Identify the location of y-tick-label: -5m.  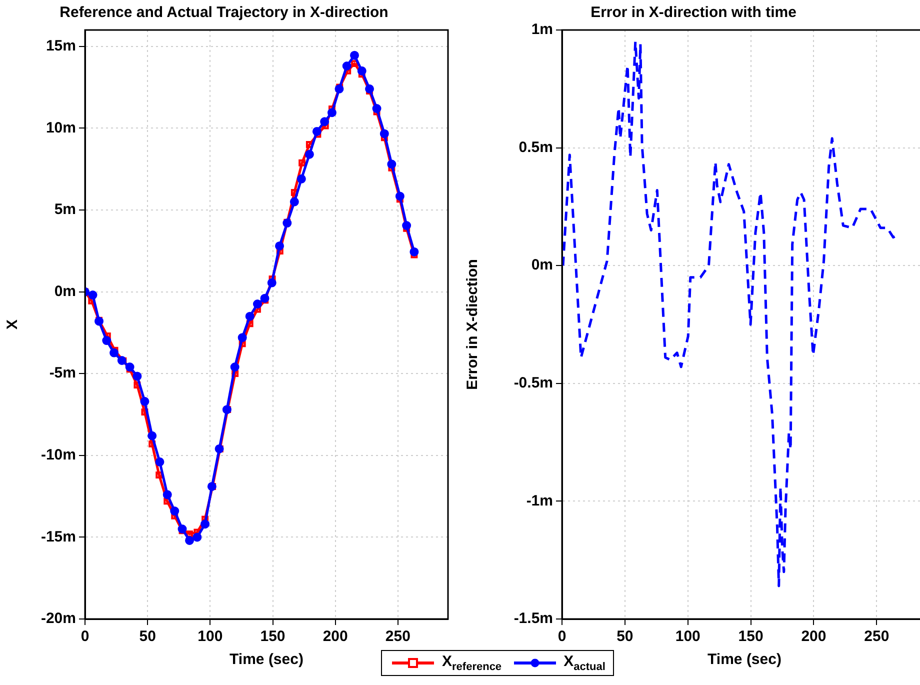
(62, 373).